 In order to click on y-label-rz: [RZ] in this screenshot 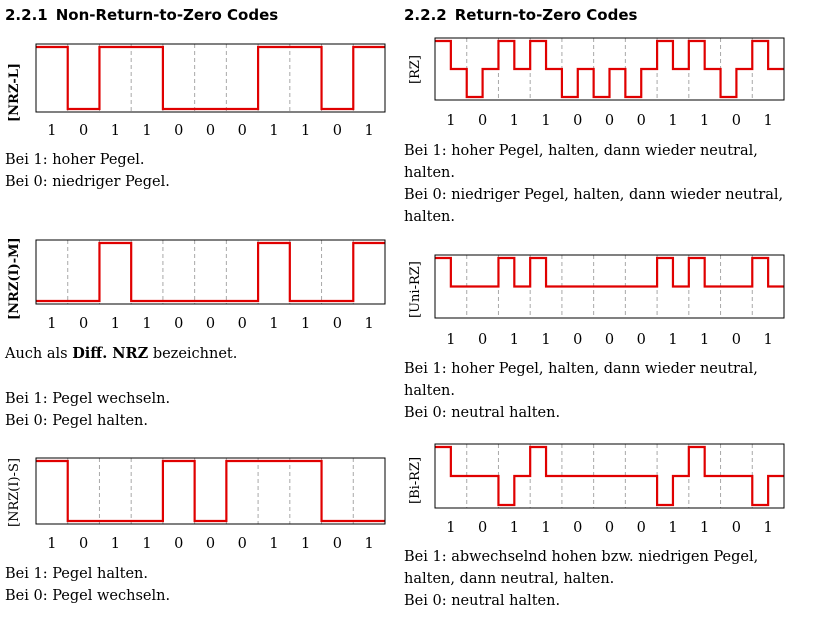, I will do `click(415, 69)`.